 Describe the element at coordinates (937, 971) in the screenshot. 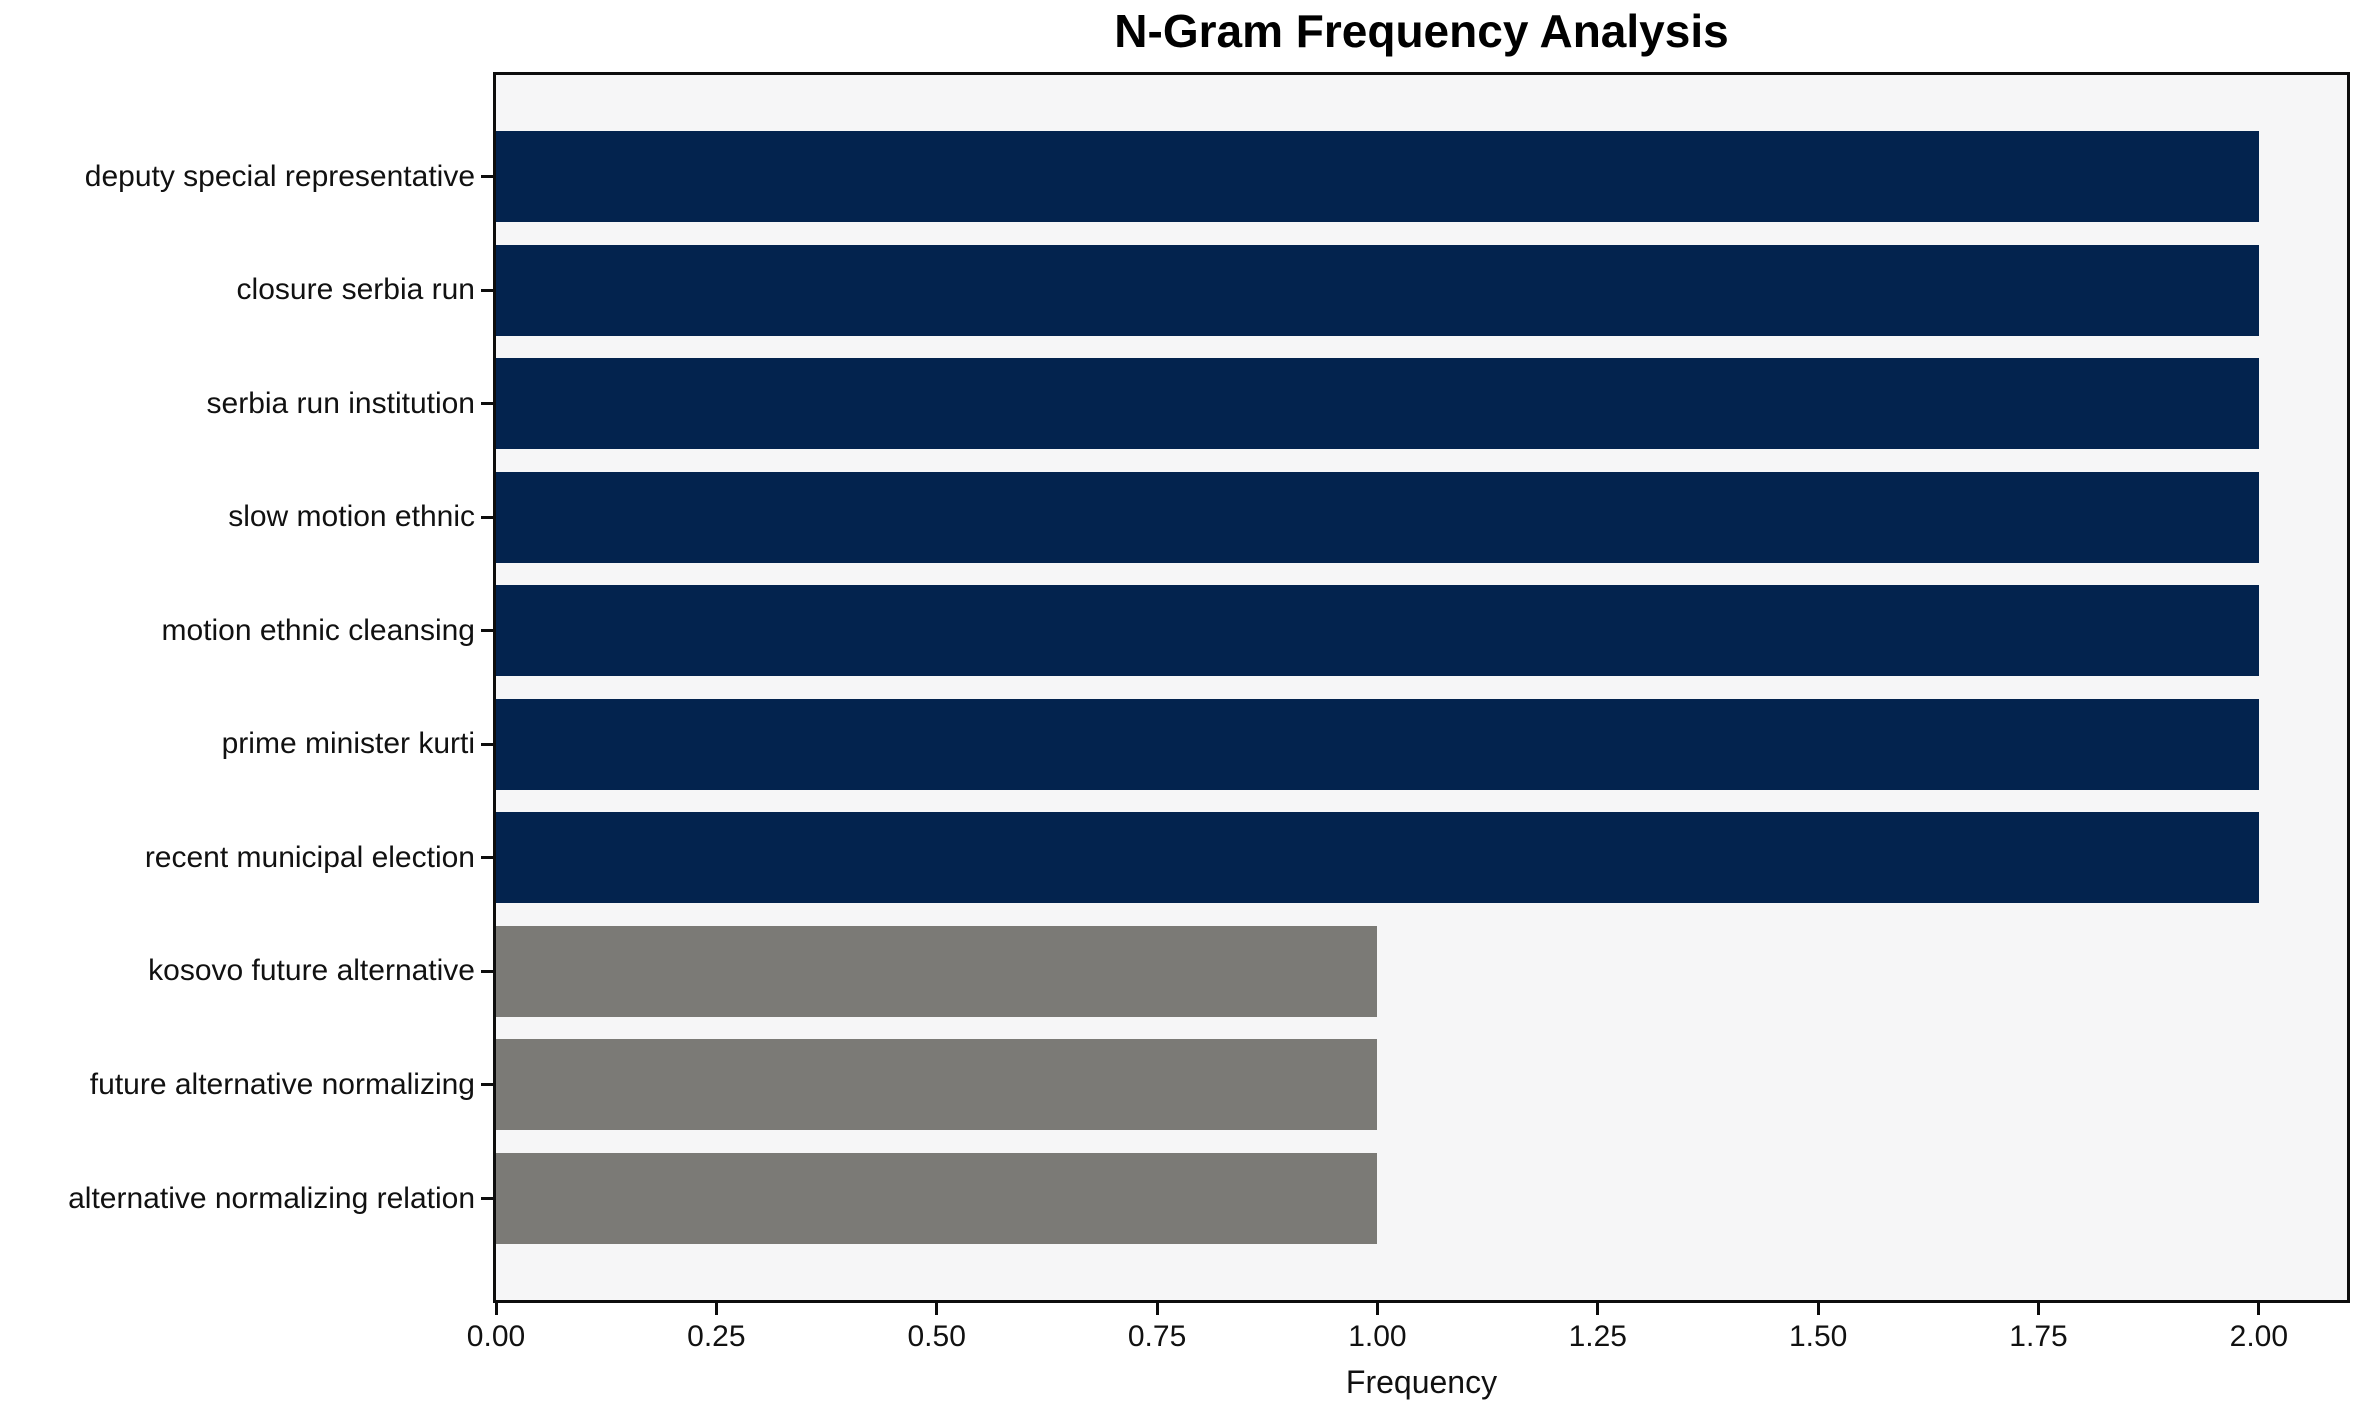

I see `bar-kosovo-future-alternative` at that location.